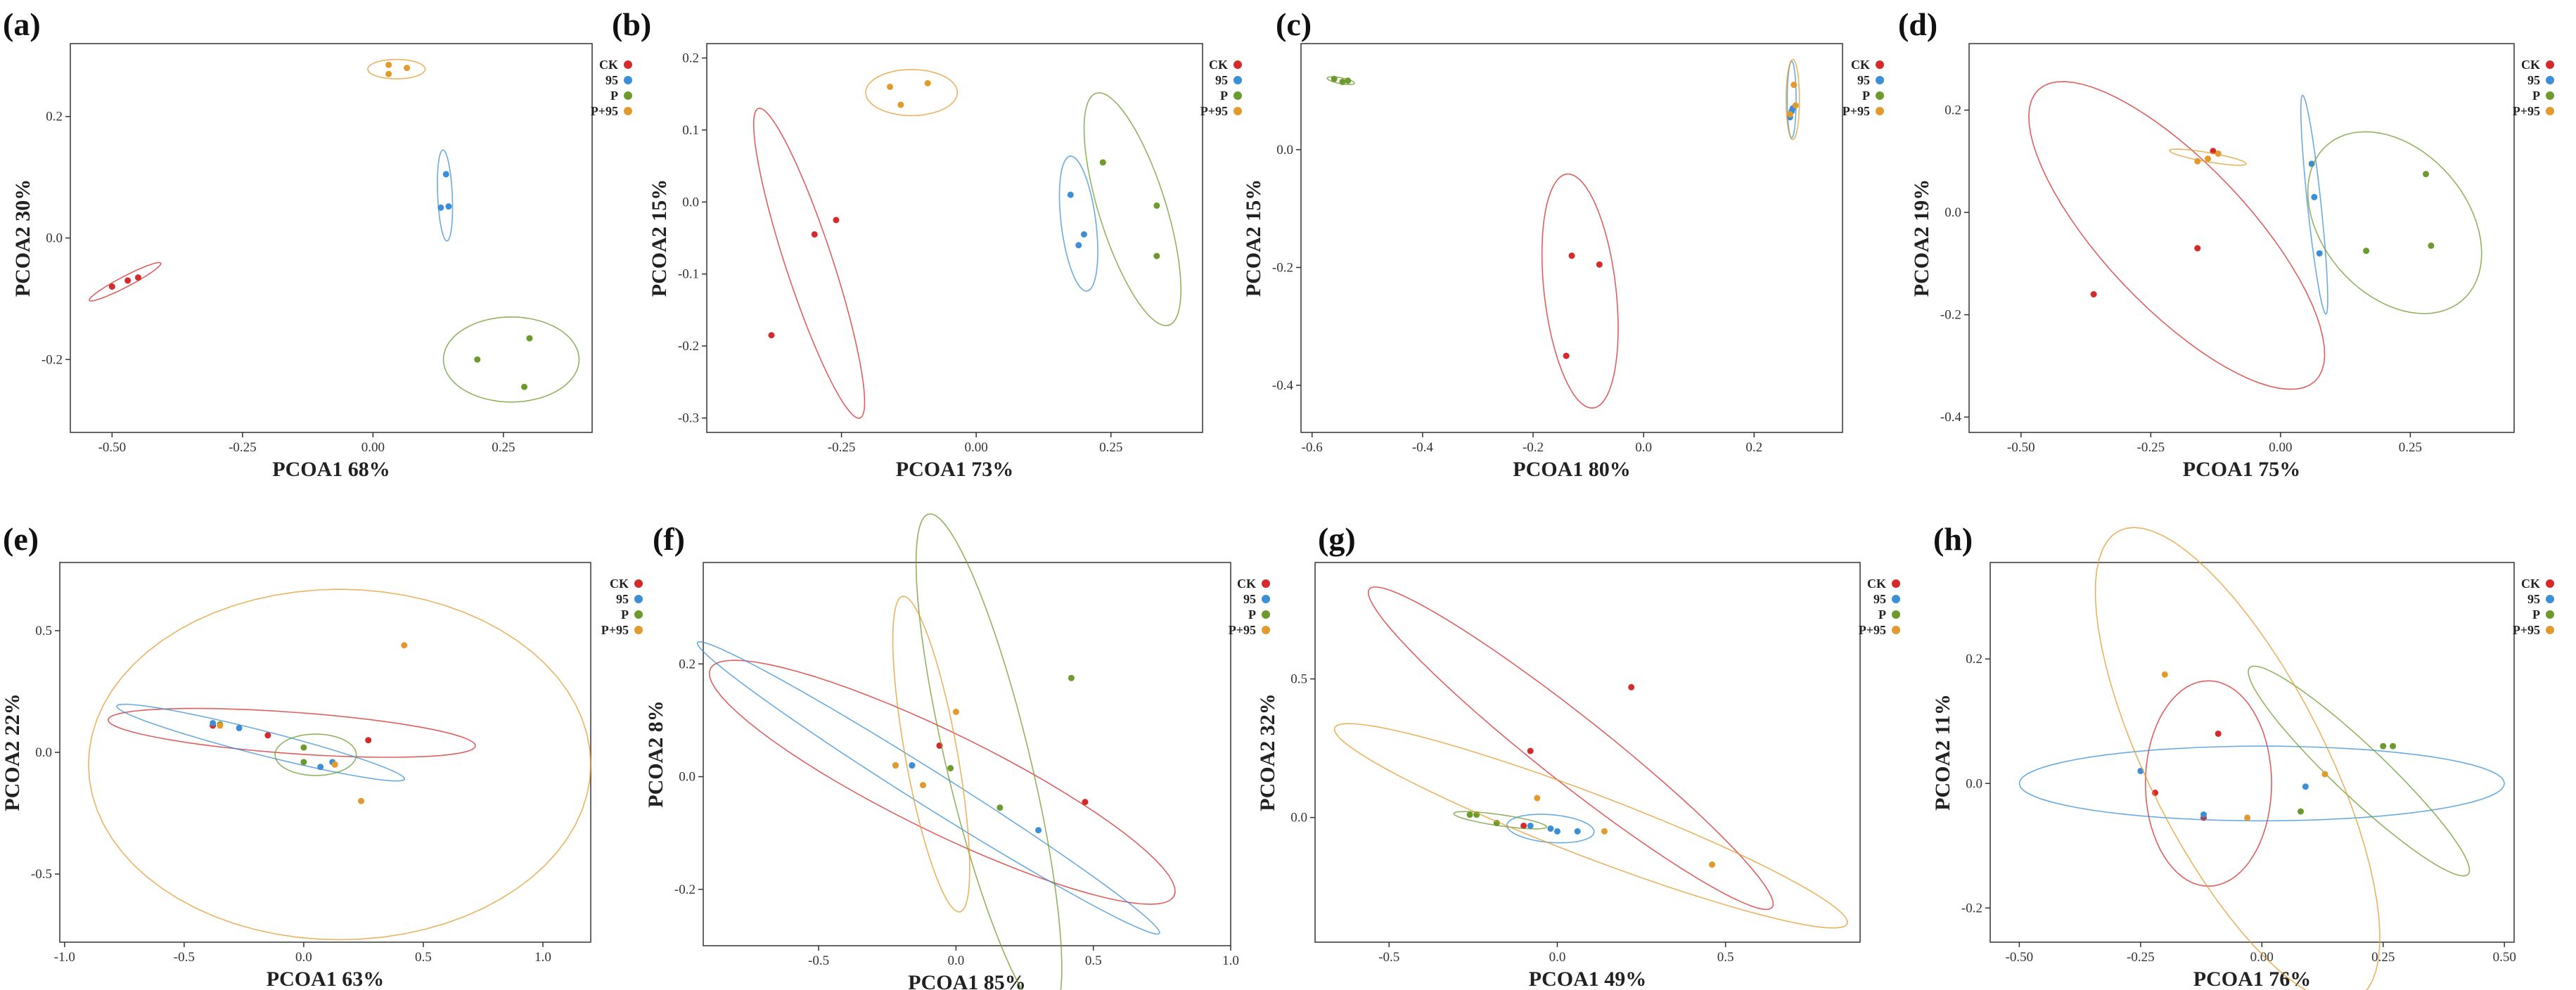 This screenshot has width=2576, height=990. Describe the element at coordinates (1284, 150) in the screenshot. I see `y-tick-label: 0.0` at that location.